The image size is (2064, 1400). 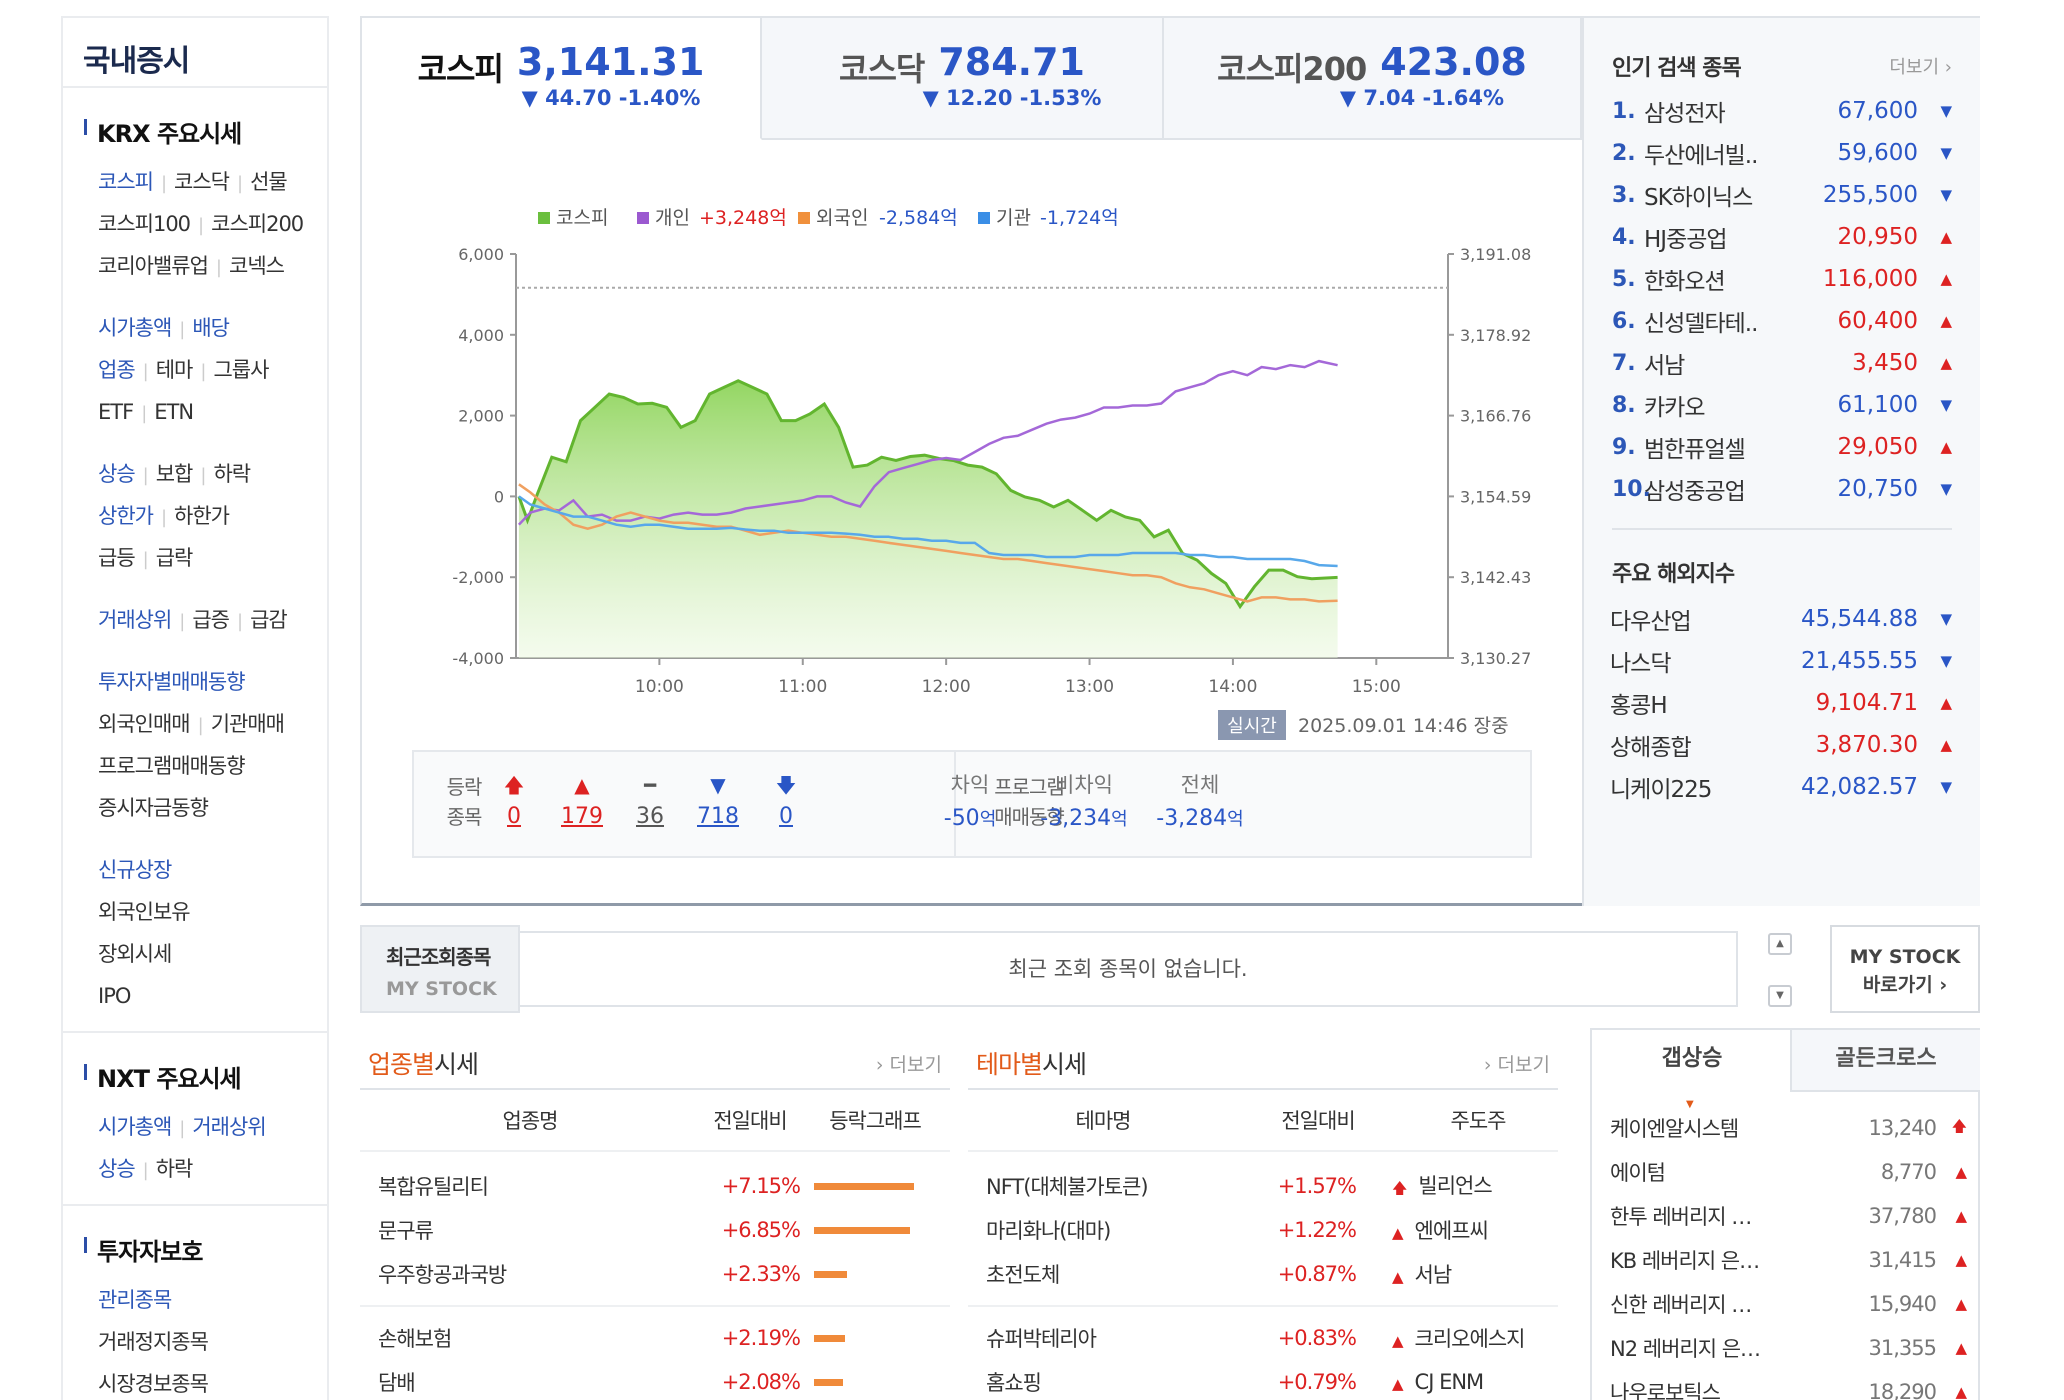 I want to click on popular-item: 7. 서남 3,450 ▲, so click(x=1782, y=363).